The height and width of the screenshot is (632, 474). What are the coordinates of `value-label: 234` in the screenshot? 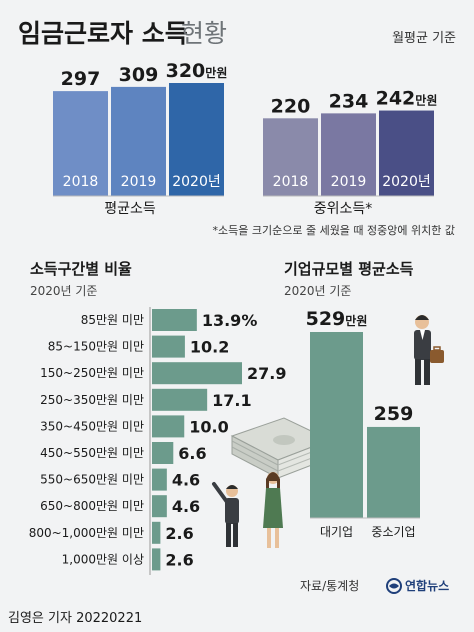 It's located at (349, 101).